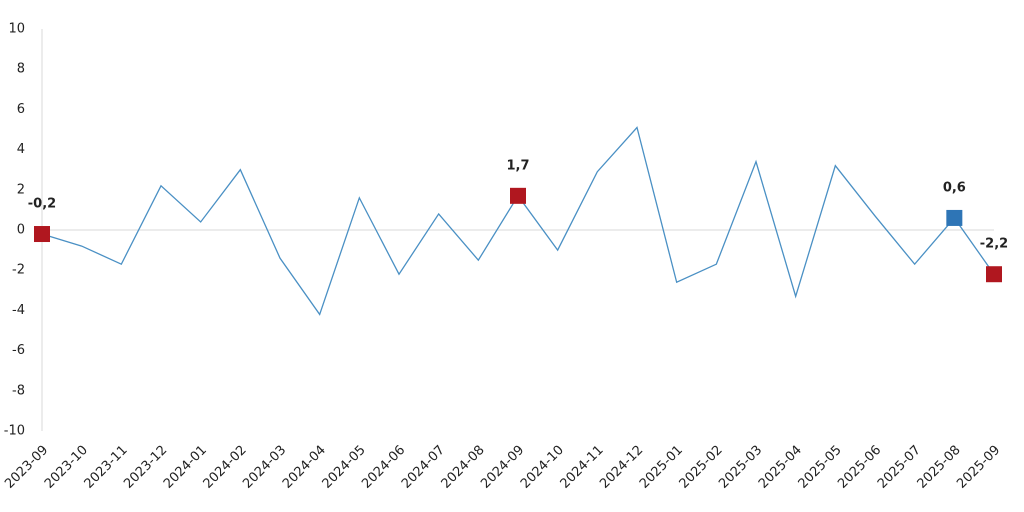  What do you see at coordinates (21, 189) in the screenshot?
I see `y-tick-label: 2` at bounding box center [21, 189].